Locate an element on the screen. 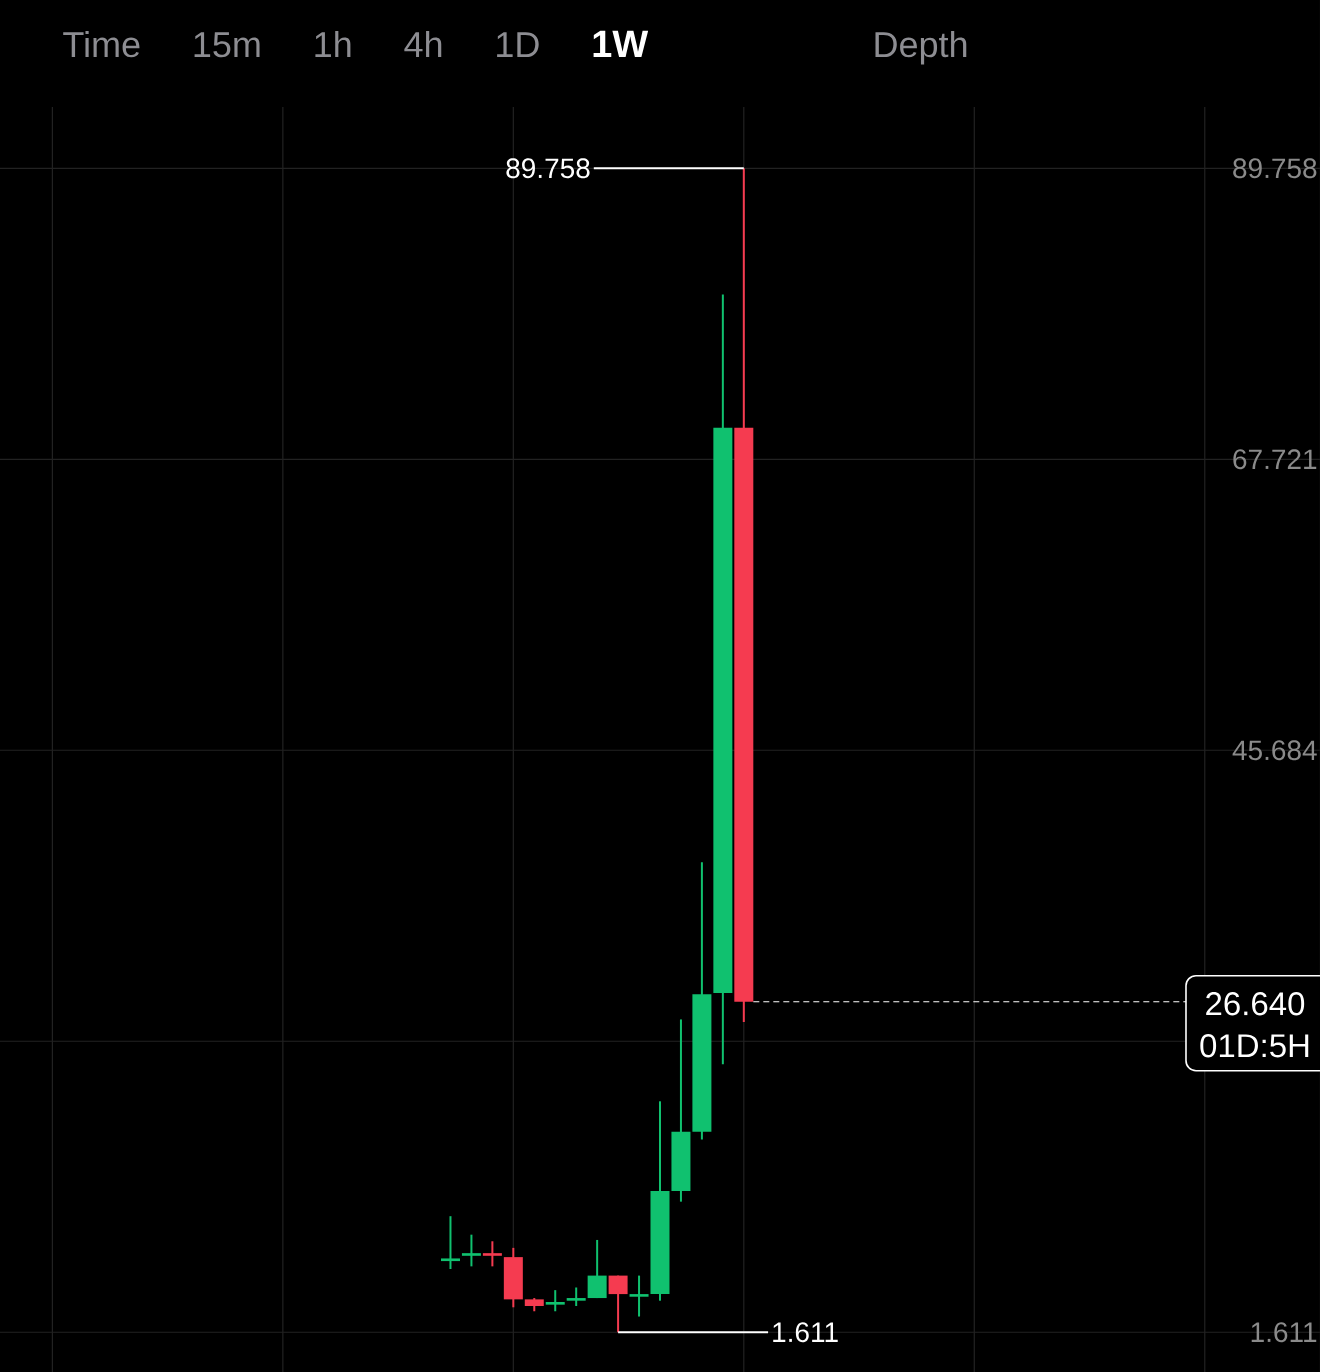 Image resolution: width=1320 pixels, height=1372 pixels. annotation: 89.758 is located at coordinates (548, 168).